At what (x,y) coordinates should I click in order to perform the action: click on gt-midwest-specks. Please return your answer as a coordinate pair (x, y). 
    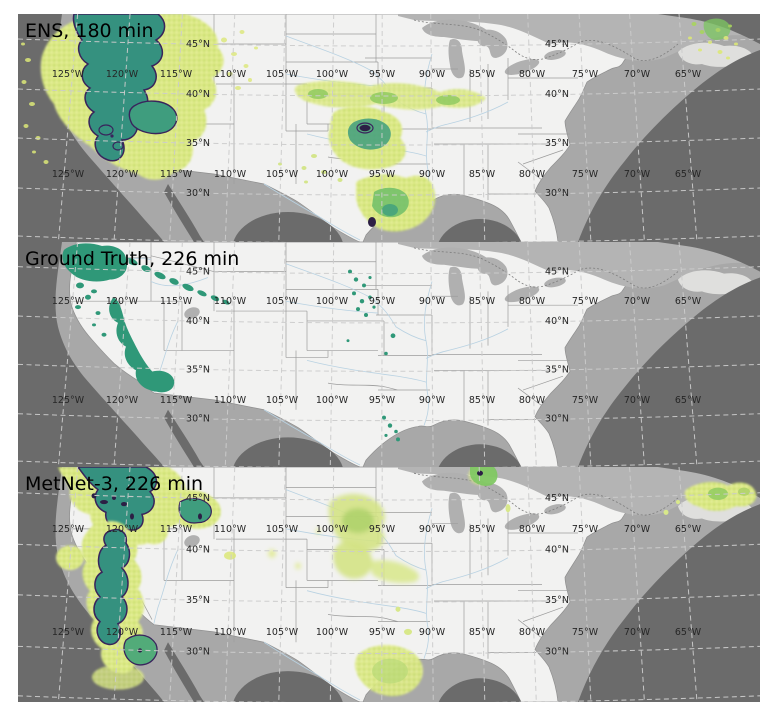
    Looking at the image, I should click on (371, 312).